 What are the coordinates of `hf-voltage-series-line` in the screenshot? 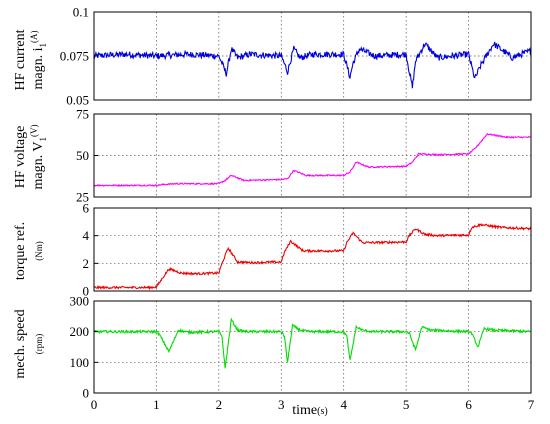 It's located at (313, 160).